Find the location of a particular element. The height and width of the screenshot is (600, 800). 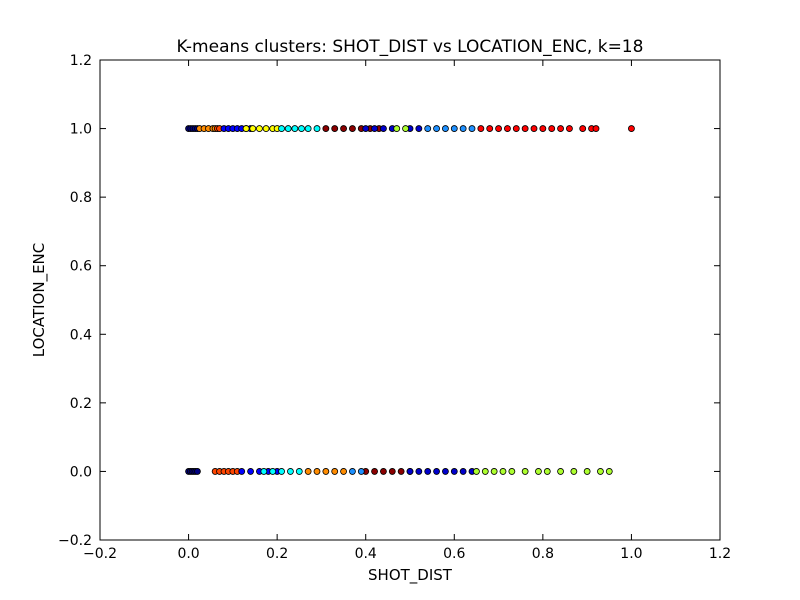

x-tick-label: 0.8 is located at coordinates (543, 554).